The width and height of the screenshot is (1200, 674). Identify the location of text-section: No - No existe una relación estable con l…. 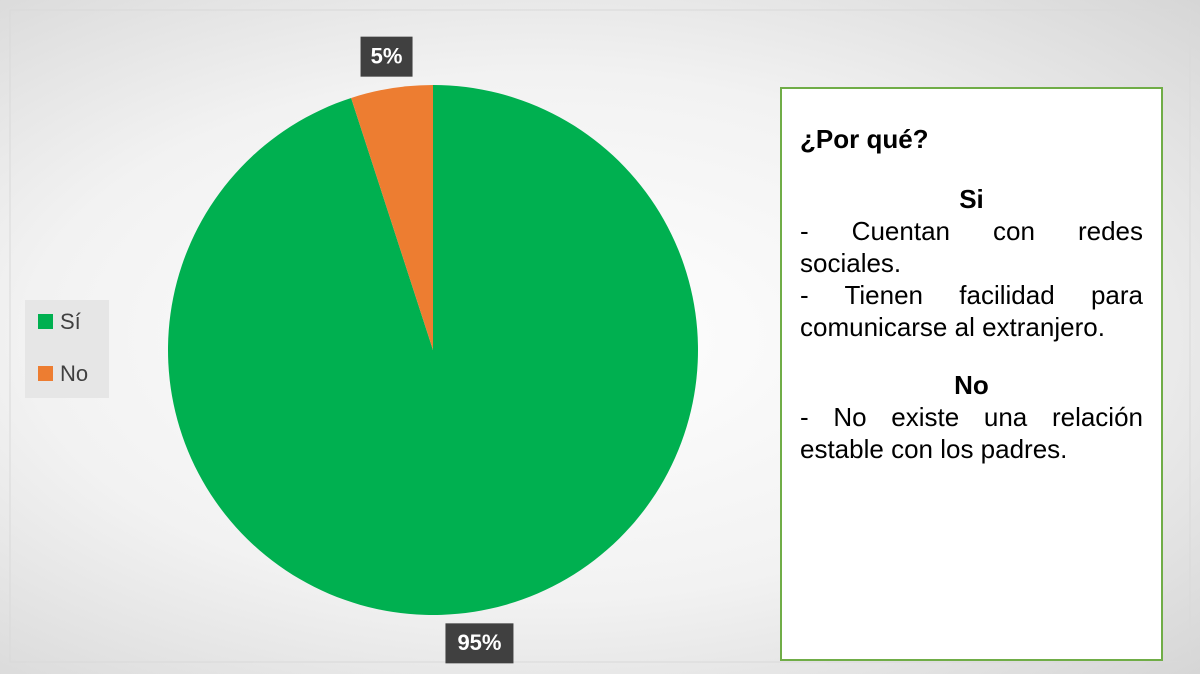
(971, 417).